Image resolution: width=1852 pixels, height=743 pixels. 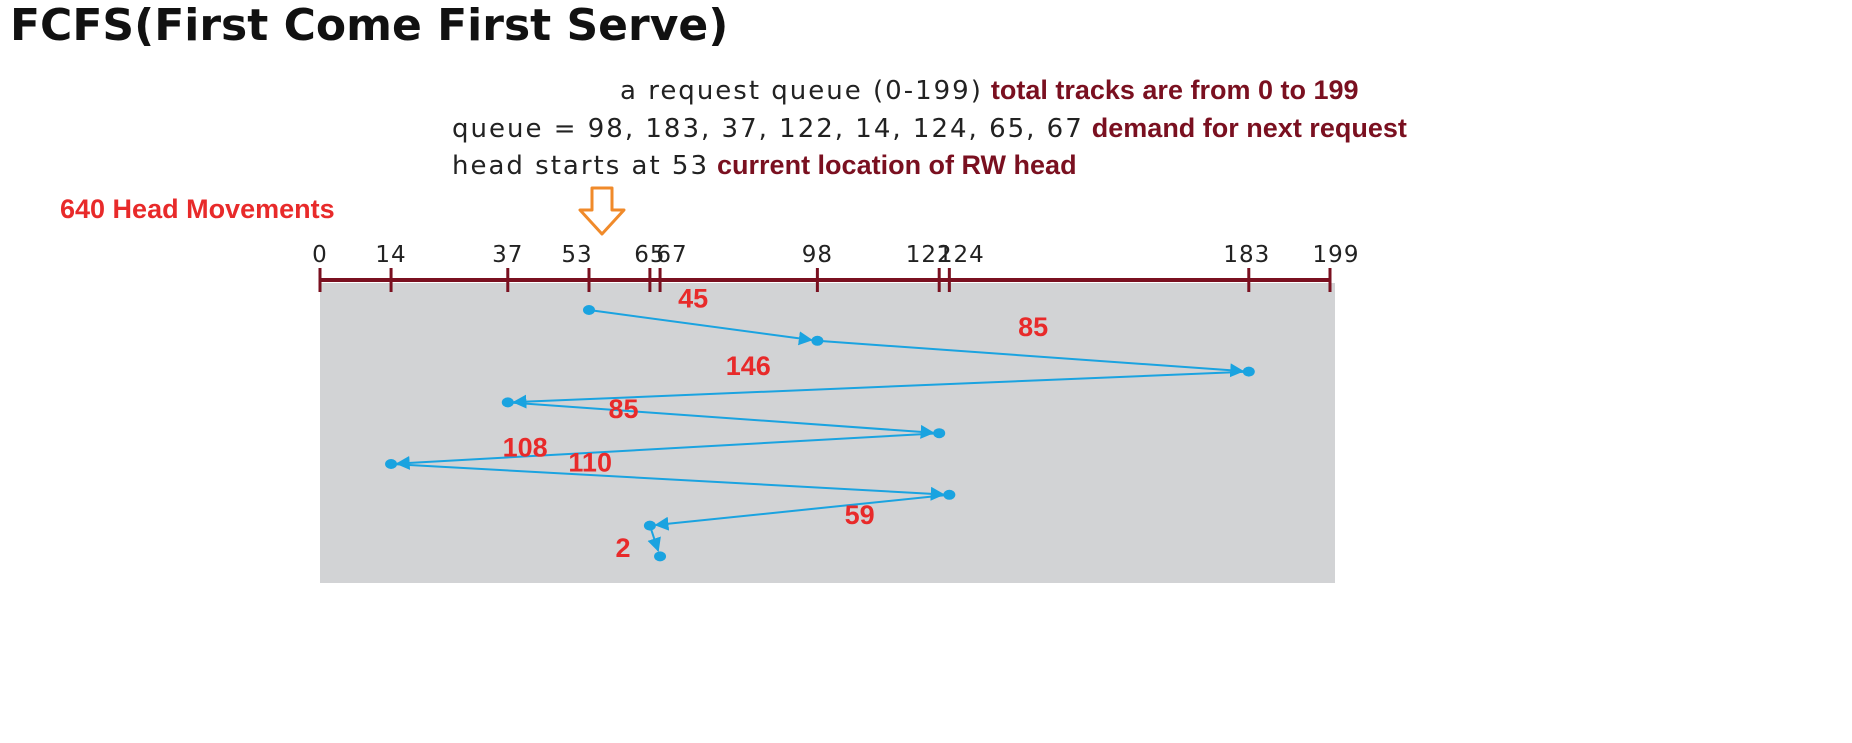 I want to click on tick-label-98: 98, so click(x=817, y=255).